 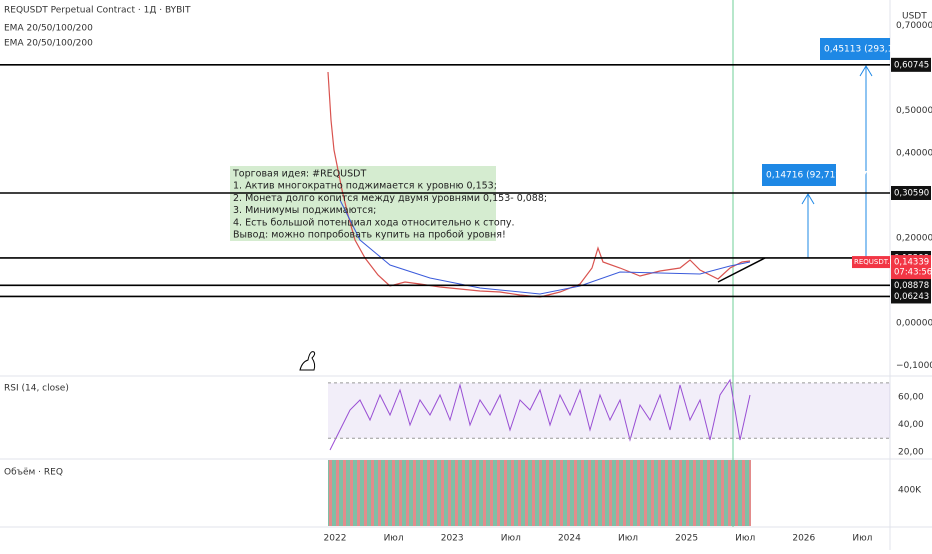 What do you see at coordinates (914, 239) in the screenshot?
I see `price-tick-label: 0,20000` at bounding box center [914, 239].